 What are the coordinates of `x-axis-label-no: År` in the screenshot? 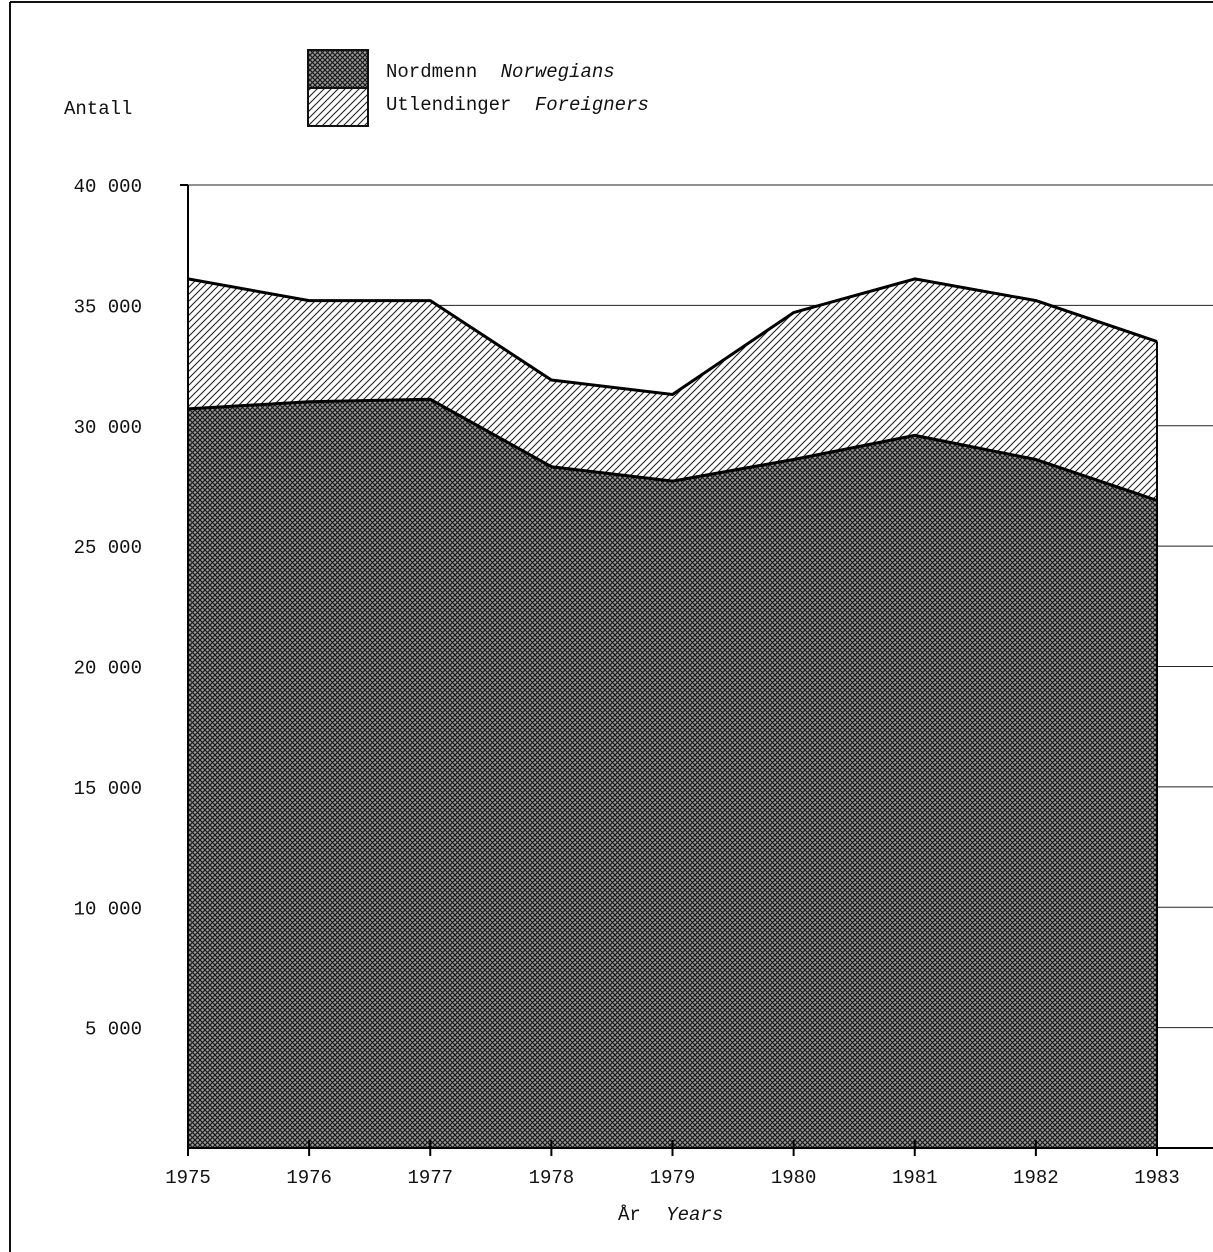 It's located at (629, 1215).